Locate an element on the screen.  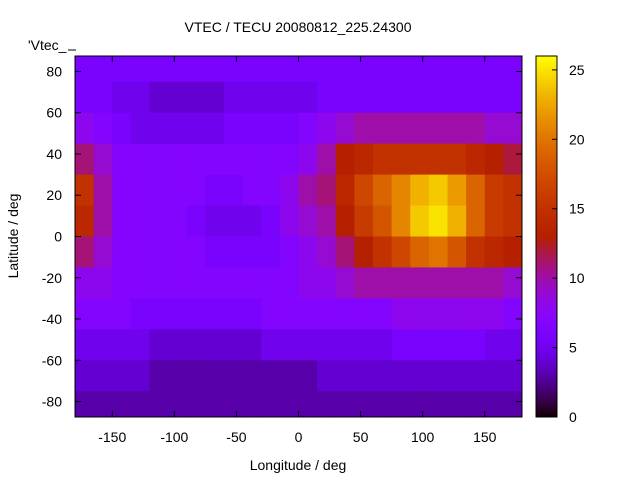
colorbar-tick-label: 5 is located at coordinates (573, 348).